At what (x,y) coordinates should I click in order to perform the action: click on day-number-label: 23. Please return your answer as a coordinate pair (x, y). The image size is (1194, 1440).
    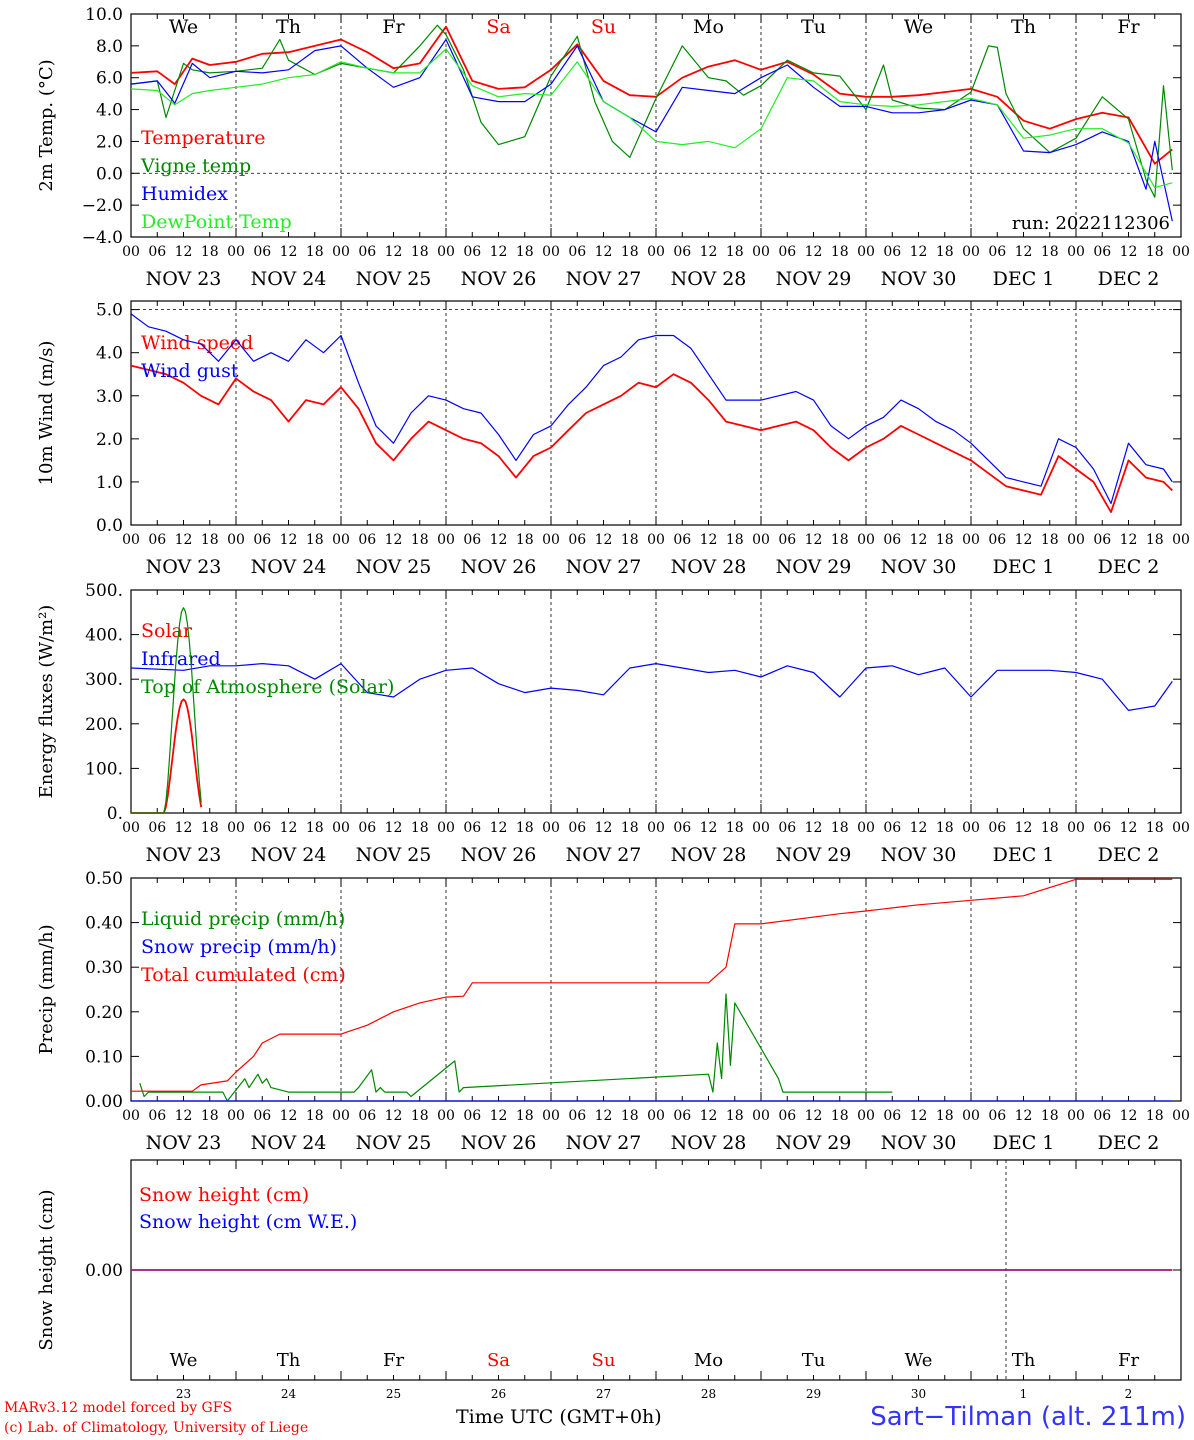
    Looking at the image, I should click on (183, 1394).